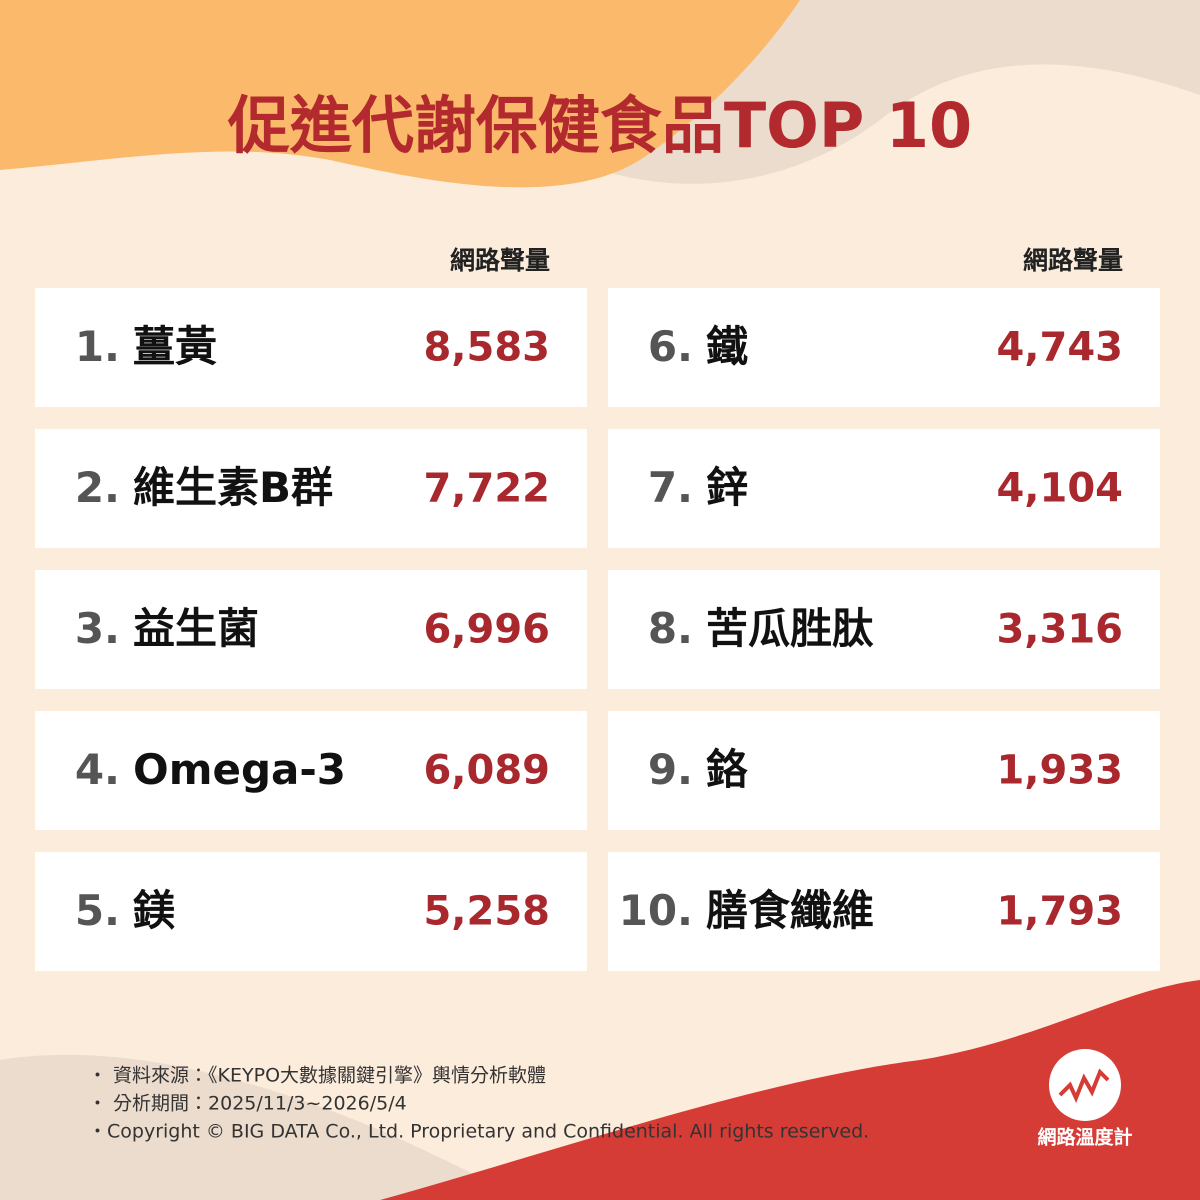 The width and height of the screenshot is (1200, 1200). What do you see at coordinates (97, 769) in the screenshot?
I see `rank: 4.` at bounding box center [97, 769].